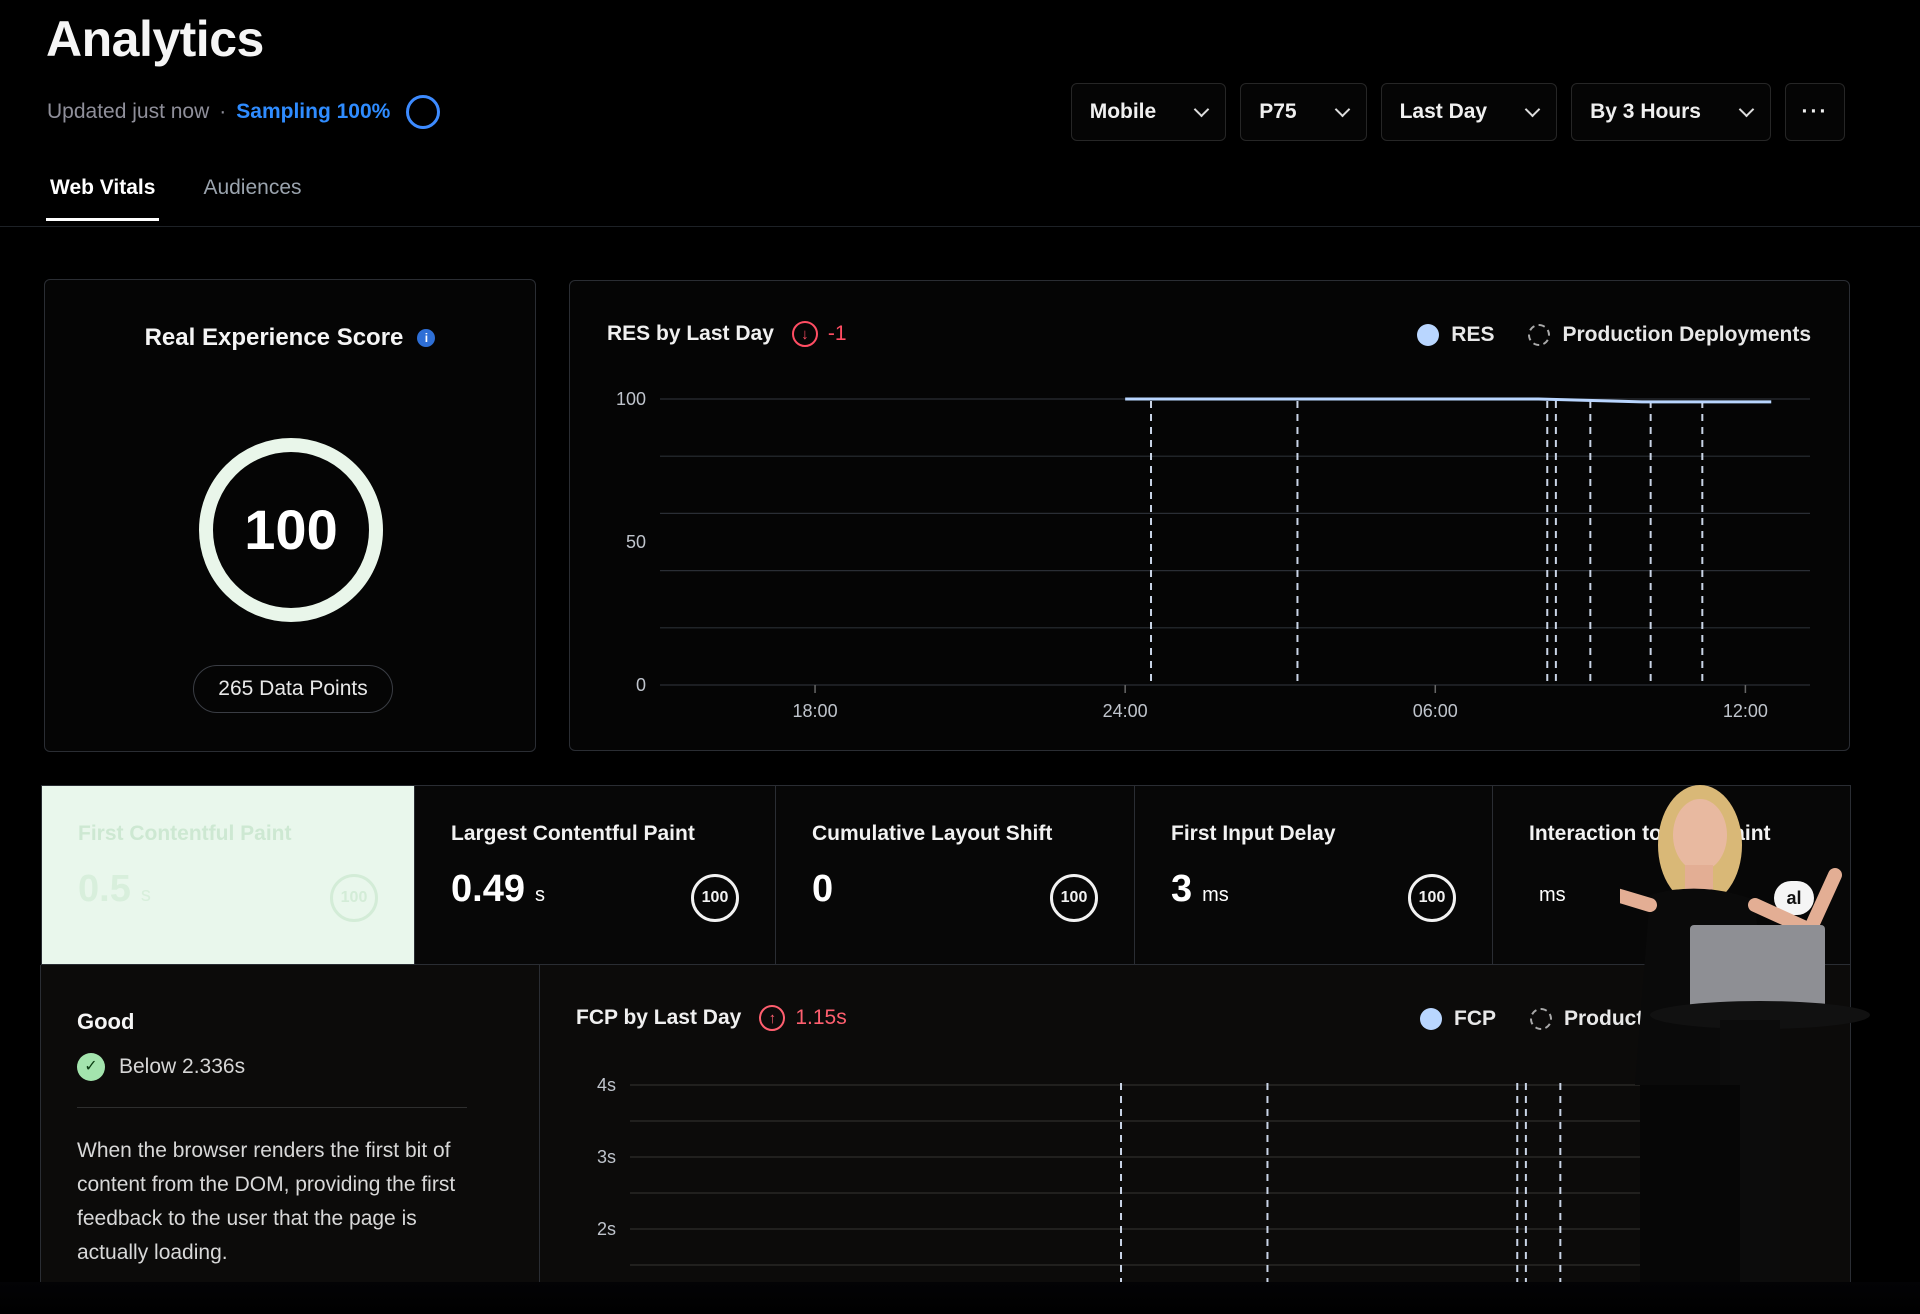  Describe the element at coordinates (1700, 835) in the screenshot. I see `presenter-face` at that location.